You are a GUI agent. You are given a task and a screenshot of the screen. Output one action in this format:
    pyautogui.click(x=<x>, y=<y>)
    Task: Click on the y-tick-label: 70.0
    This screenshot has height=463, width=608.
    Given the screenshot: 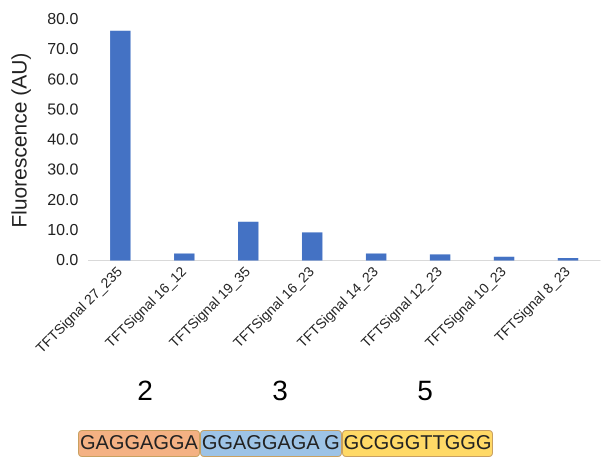 What is the action you would take?
    pyautogui.click(x=62, y=49)
    